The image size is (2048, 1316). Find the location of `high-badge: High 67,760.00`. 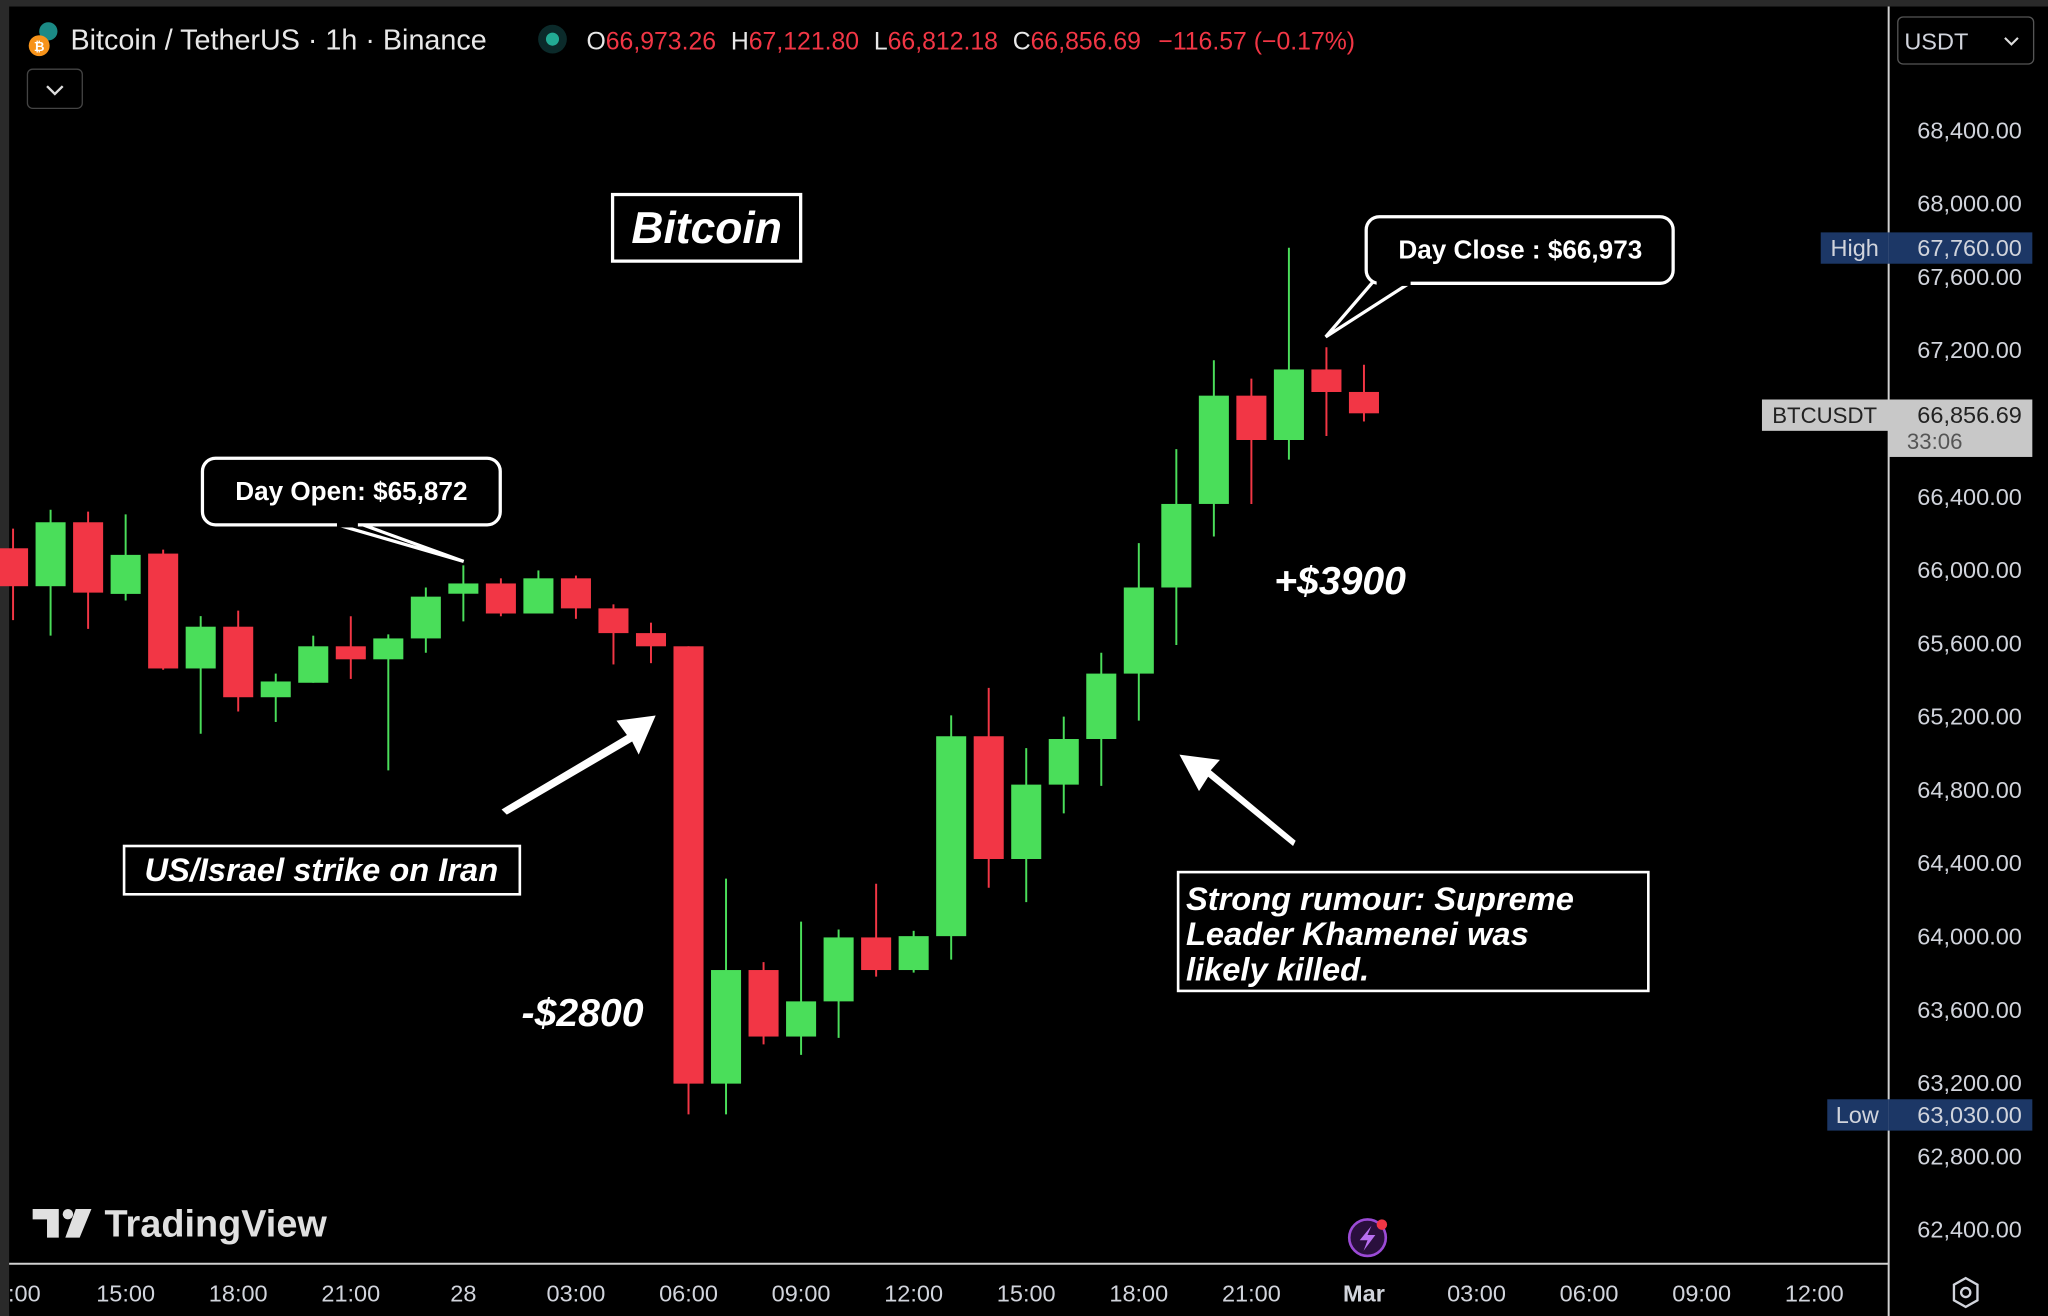

high-badge: High 67,760.00 is located at coordinates (1926, 248).